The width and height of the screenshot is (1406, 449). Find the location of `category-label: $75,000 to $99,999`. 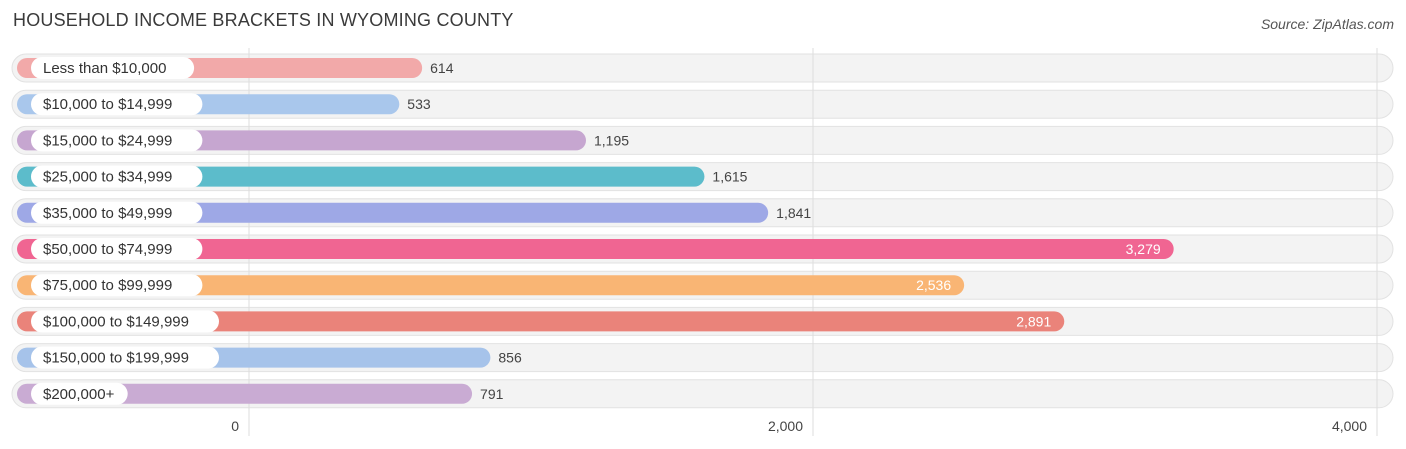

category-label: $75,000 to $99,999 is located at coordinates (107, 285).